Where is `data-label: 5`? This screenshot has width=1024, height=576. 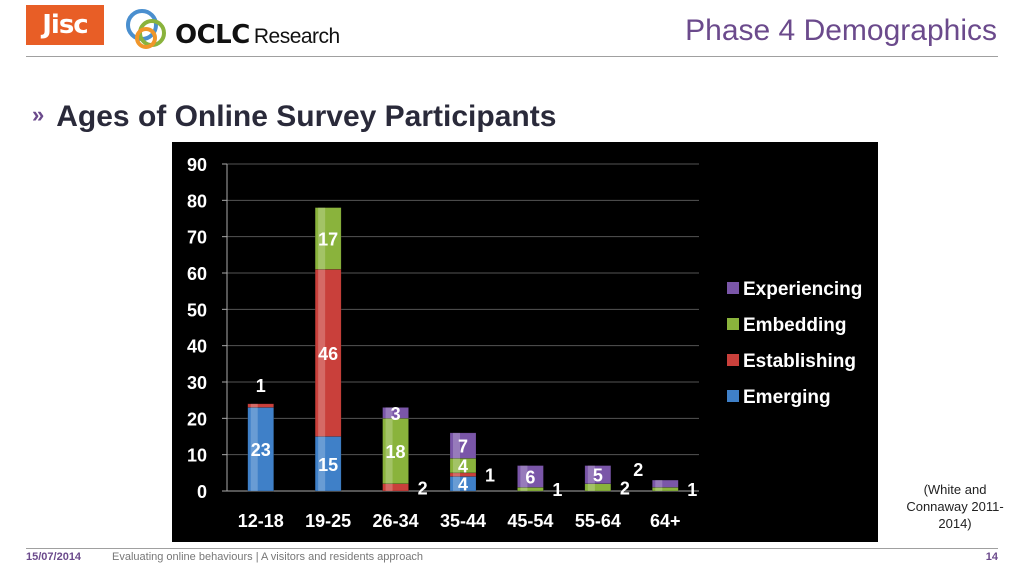
data-label: 5 is located at coordinates (598, 476).